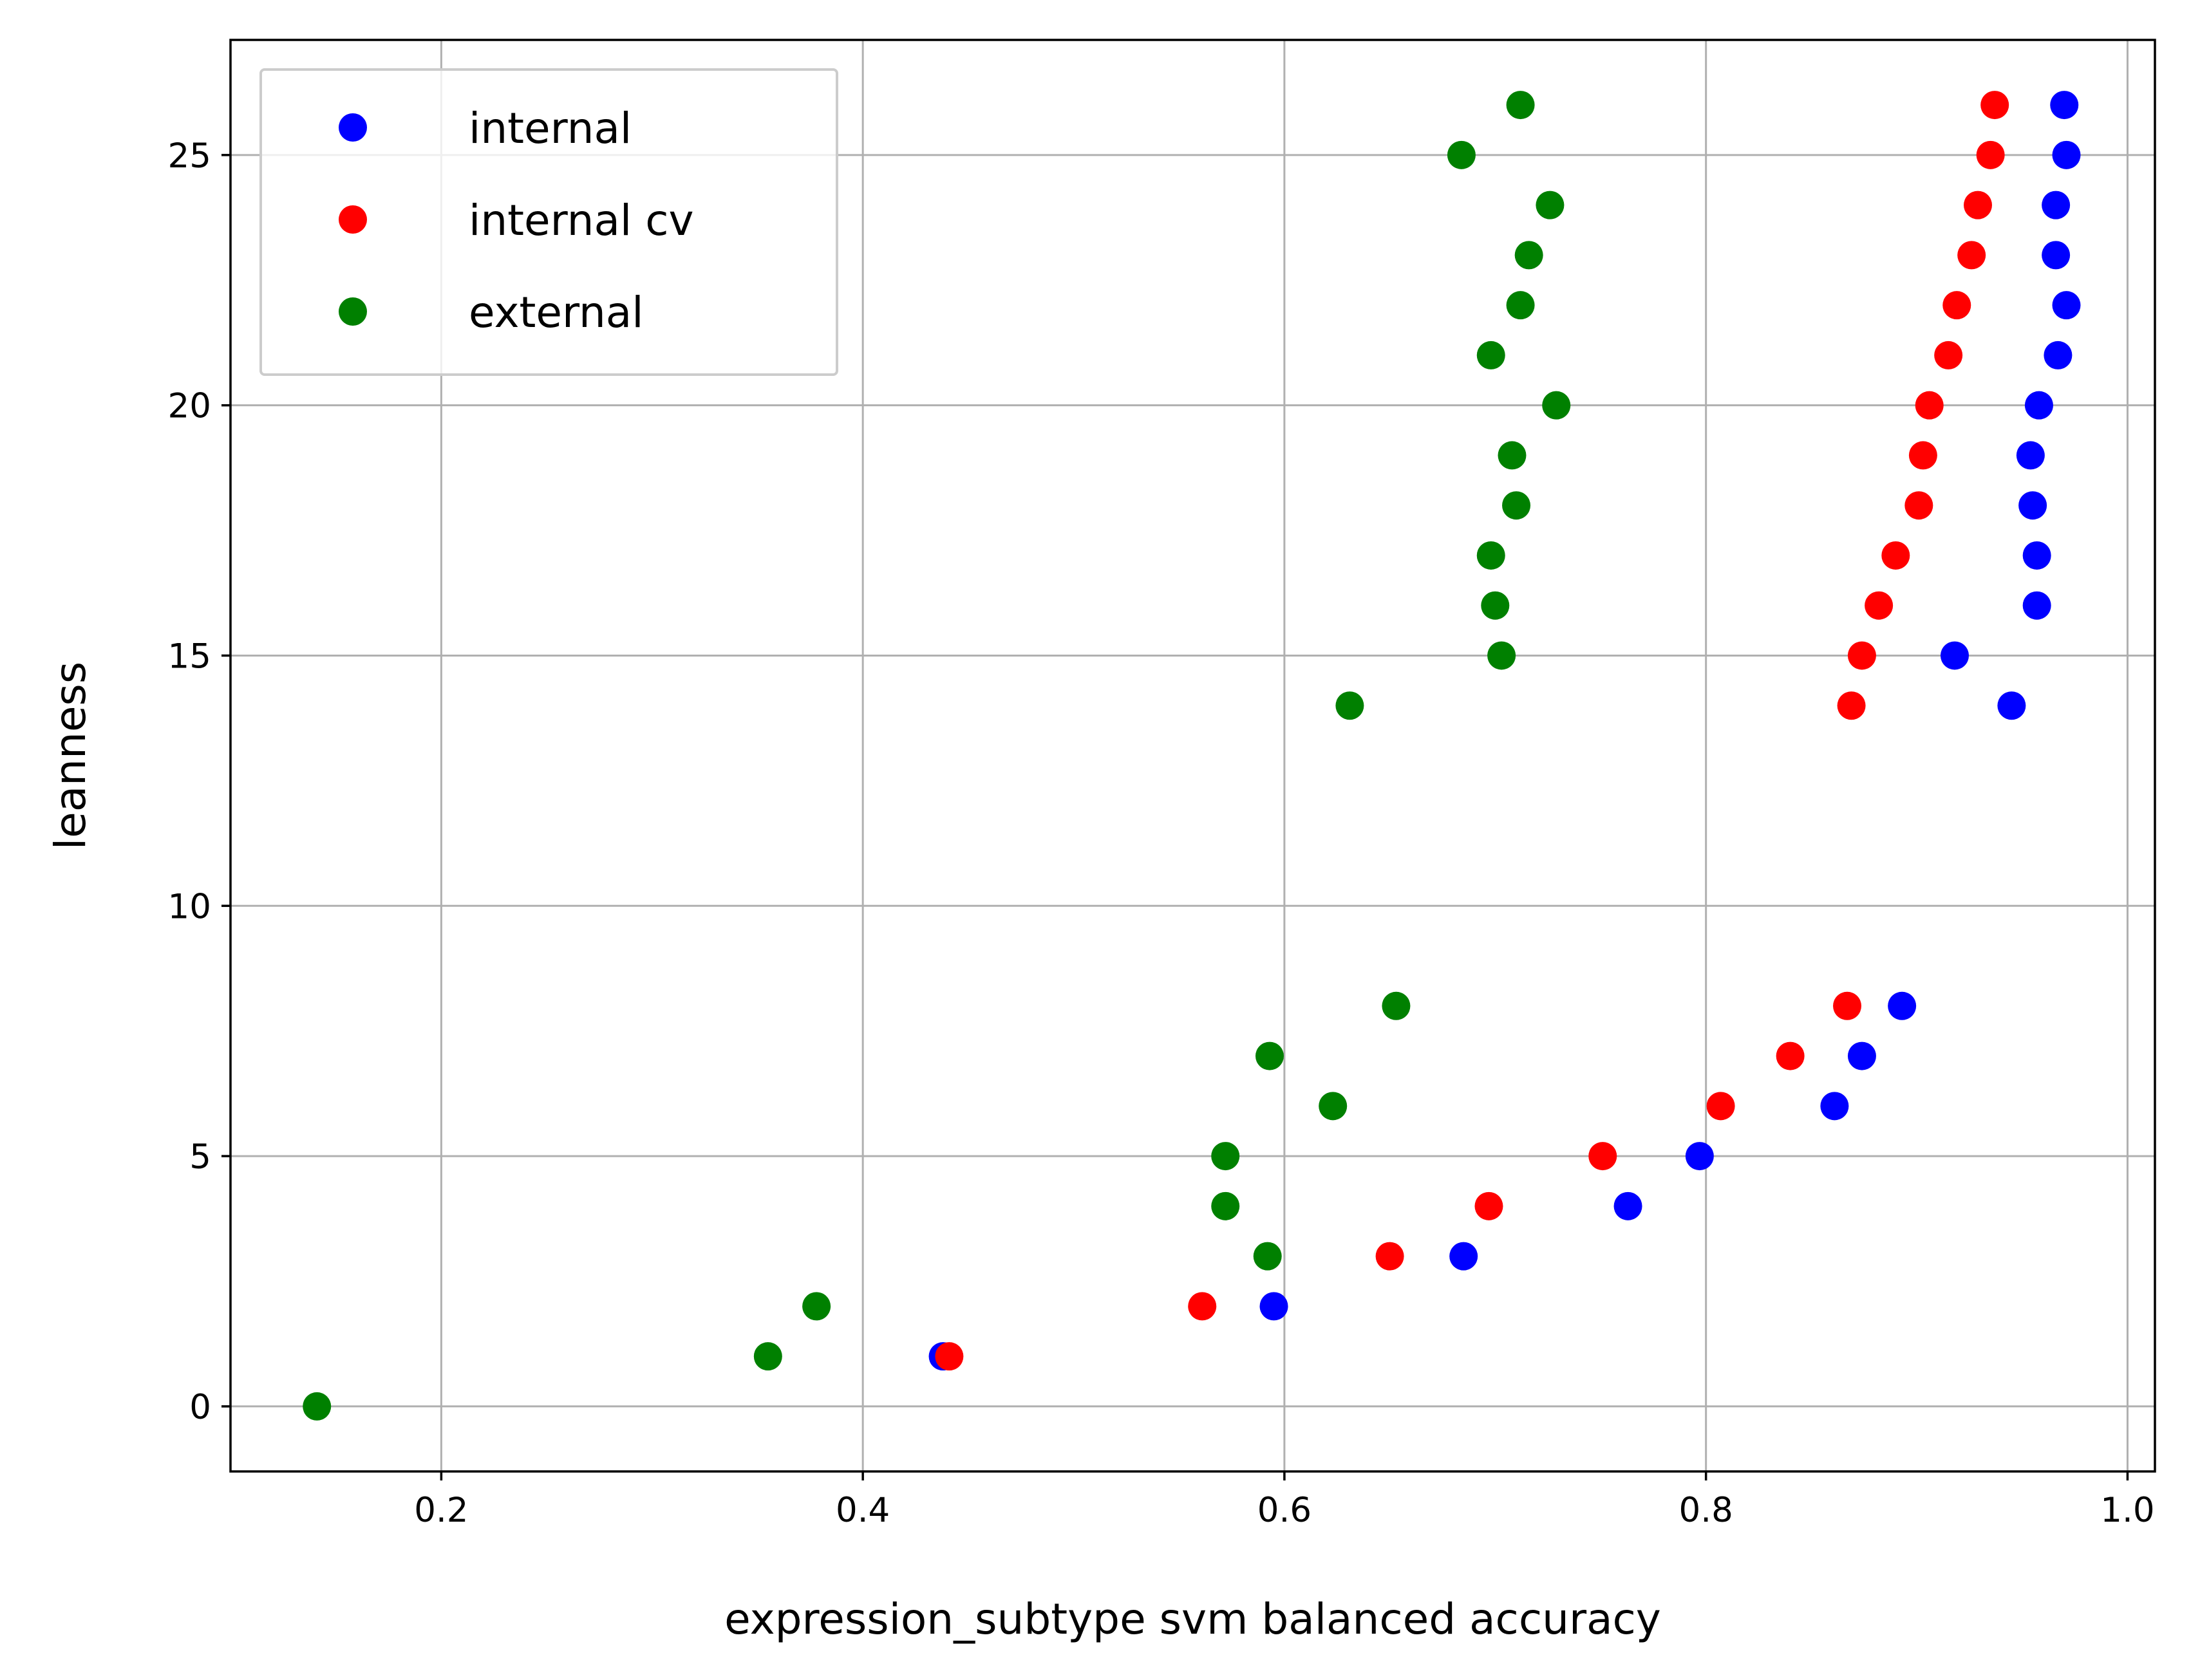 This screenshot has width=2200, height=1680. Describe the element at coordinates (441, 1511) in the screenshot. I see `x-tick-label: 0.2` at that location.